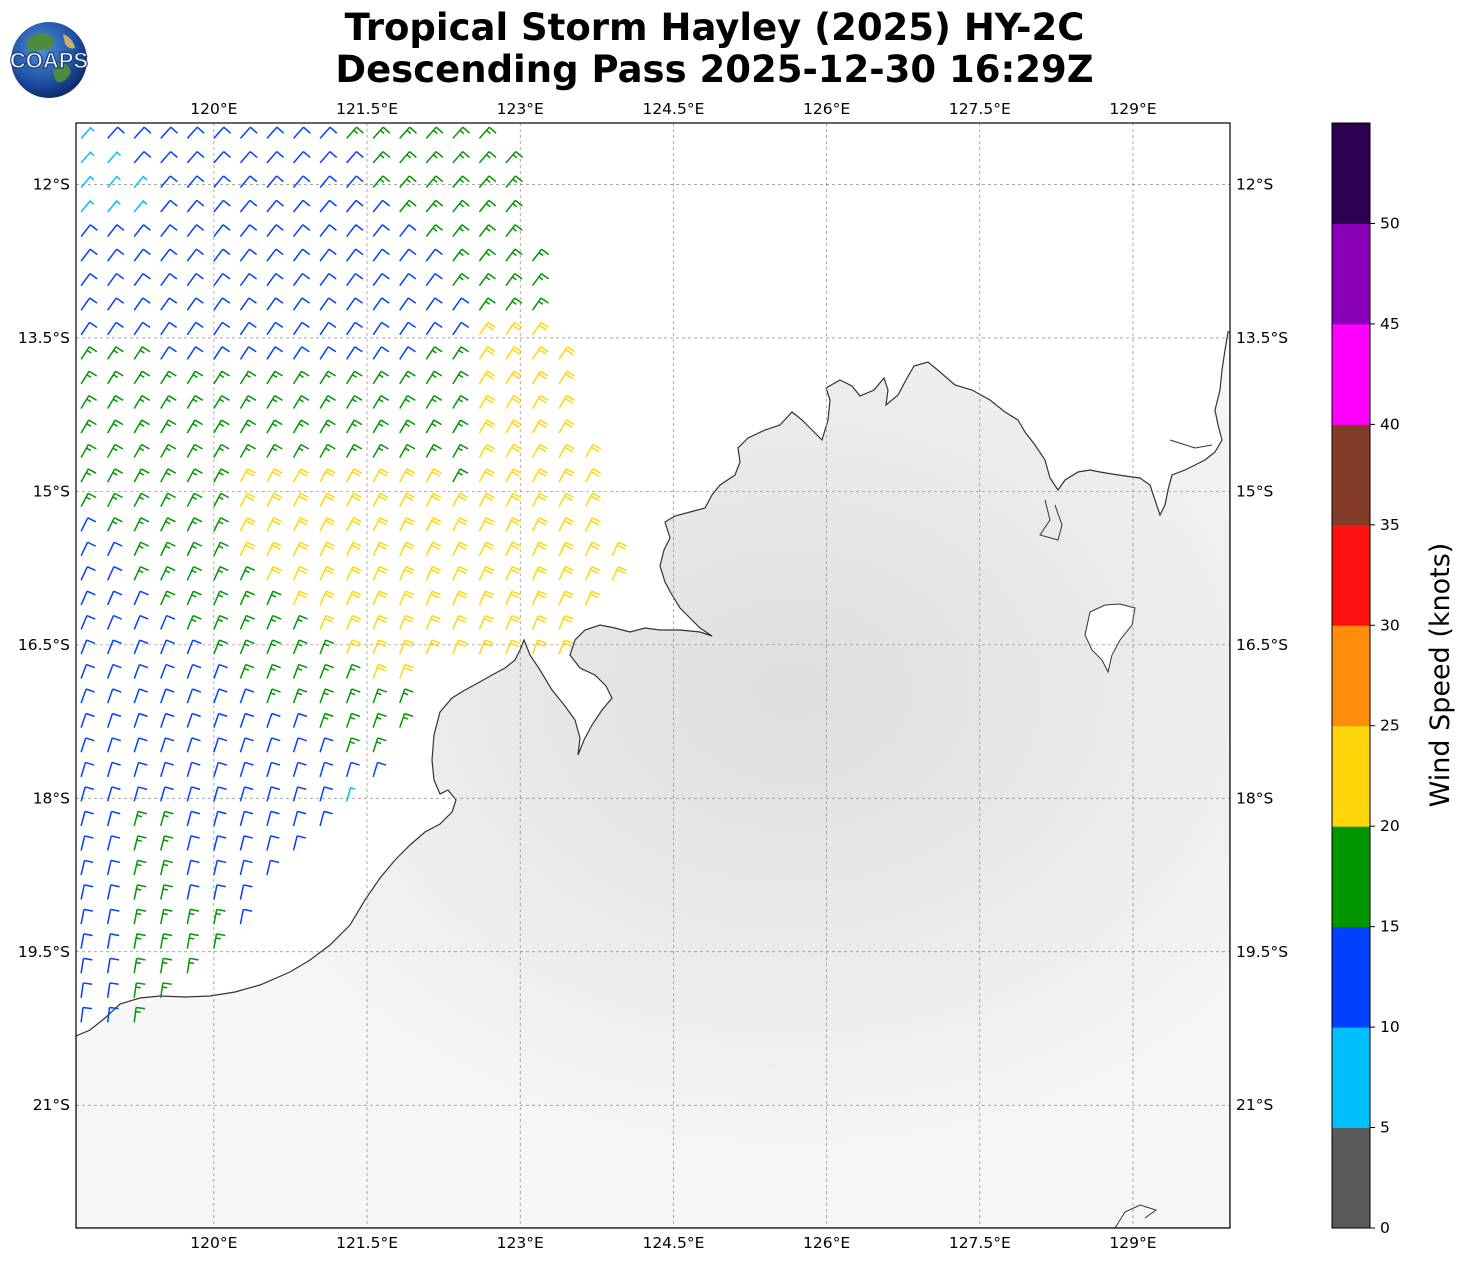 Image resolution: width=1469 pixels, height=1264 pixels. I want to click on colorbar-tick-8: 40, so click(1390, 424).